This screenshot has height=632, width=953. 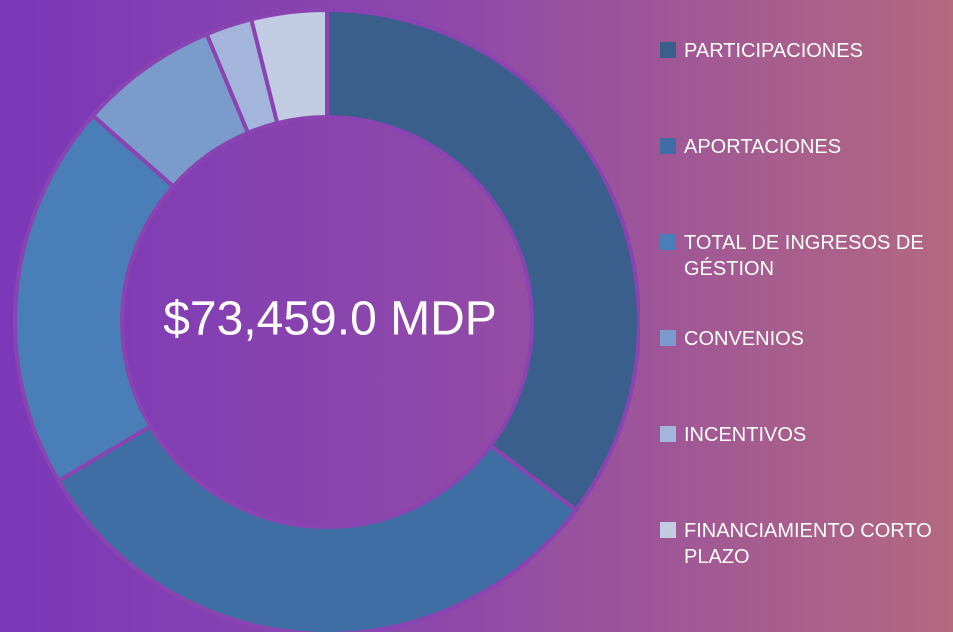 I want to click on legend-label: CONVENIOS, so click(x=744, y=339).